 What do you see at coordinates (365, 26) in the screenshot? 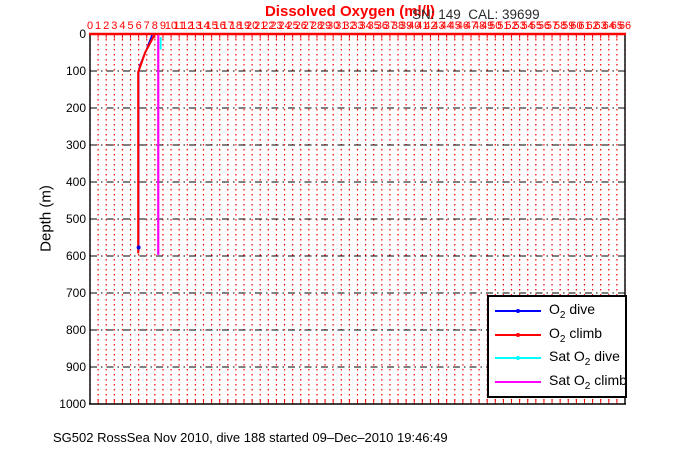
I see `x-tick-label: 34` at bounding box center [365, 26].